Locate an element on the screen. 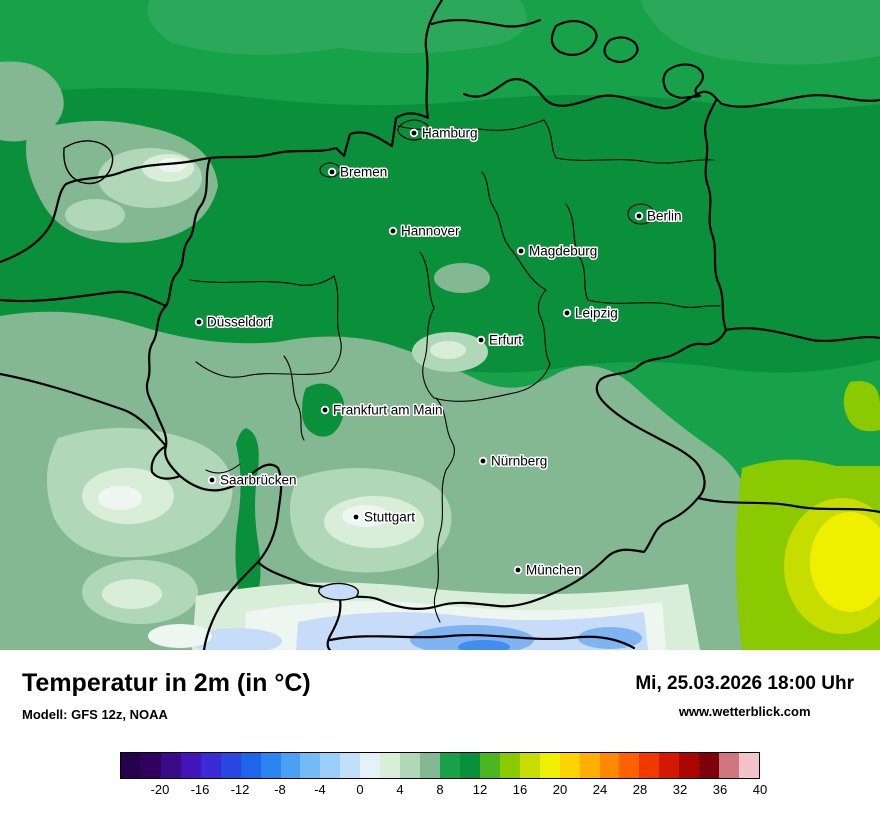 The image size is (880, 830). legend-tick--20: -20 is located at coordinates (160, 789).